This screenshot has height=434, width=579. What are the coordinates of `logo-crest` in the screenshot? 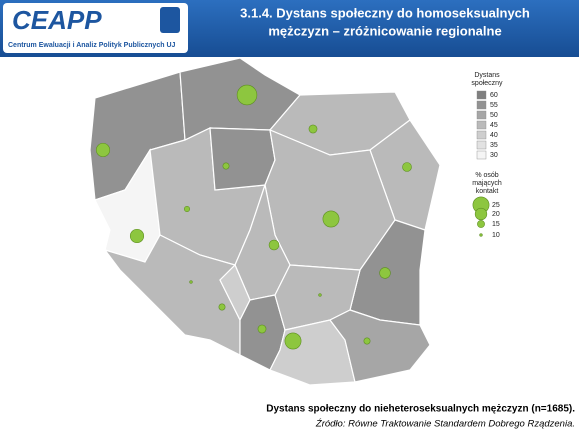 It's located at (170, 20).